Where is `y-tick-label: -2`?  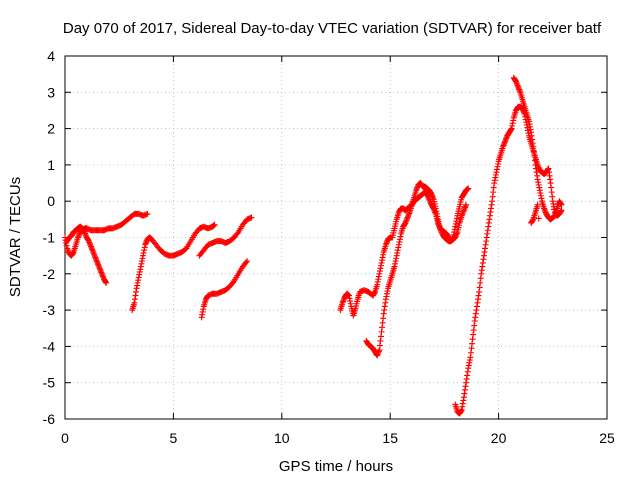
y-tick-label: -2 is located at coordinates (49, 274).